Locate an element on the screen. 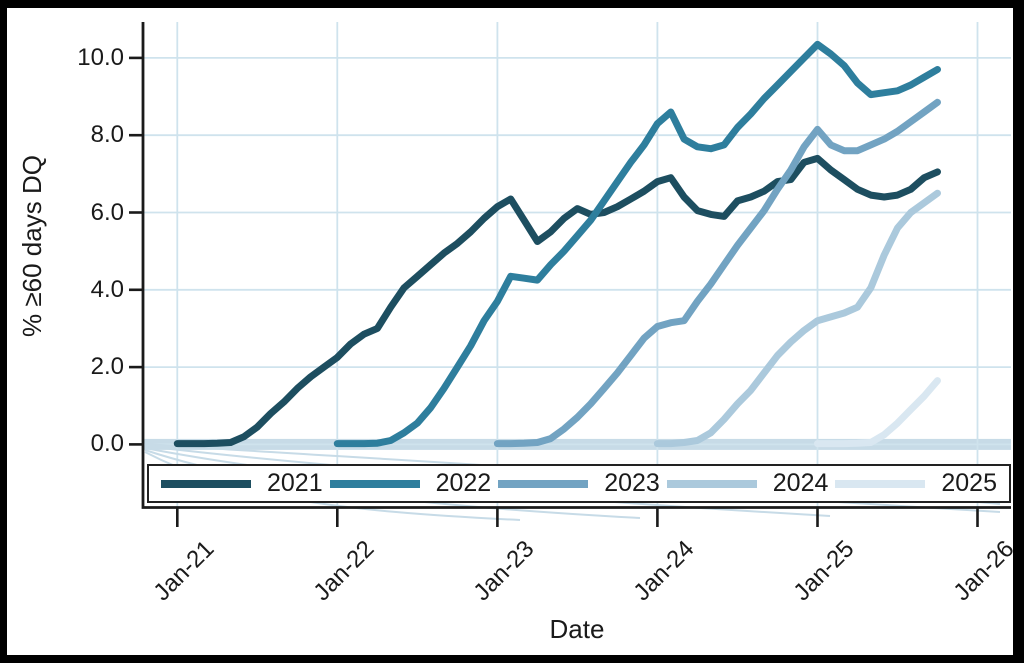 This screenshot has width=1024, height=663. legend-swatch-2023 is located at coordinates (543, 483).